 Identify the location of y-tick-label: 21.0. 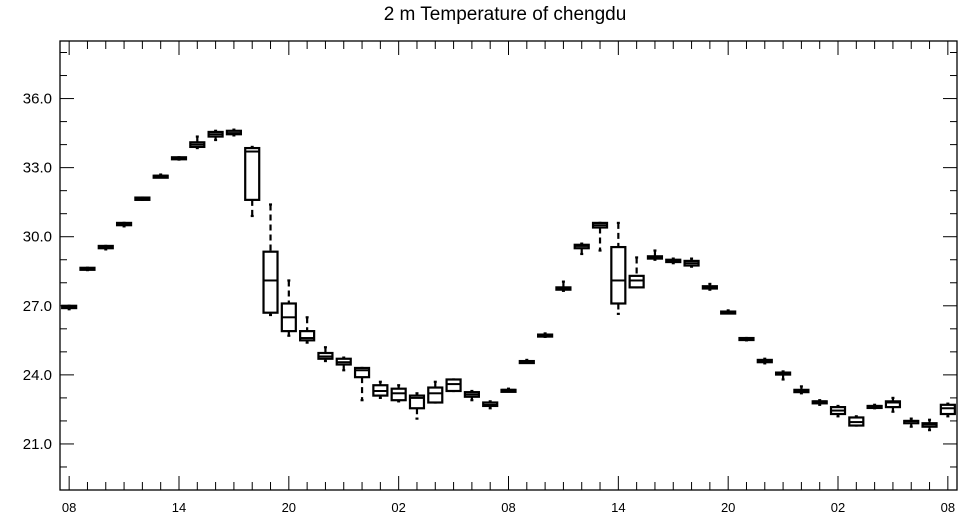
(37, 444).